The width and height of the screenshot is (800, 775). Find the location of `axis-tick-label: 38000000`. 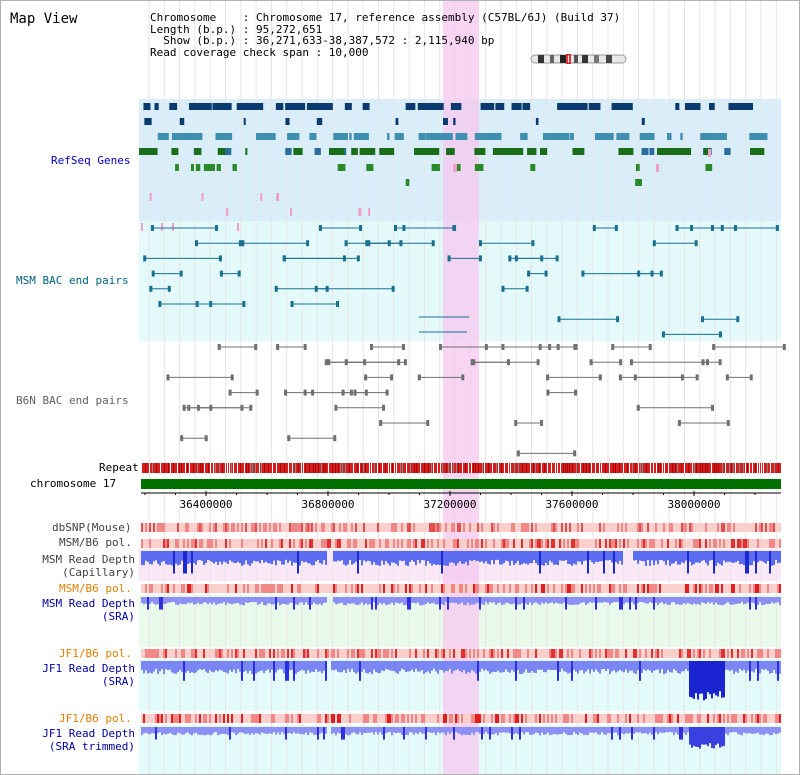

axis-tick-label: 38000000 is located at coordinates (694, 504).